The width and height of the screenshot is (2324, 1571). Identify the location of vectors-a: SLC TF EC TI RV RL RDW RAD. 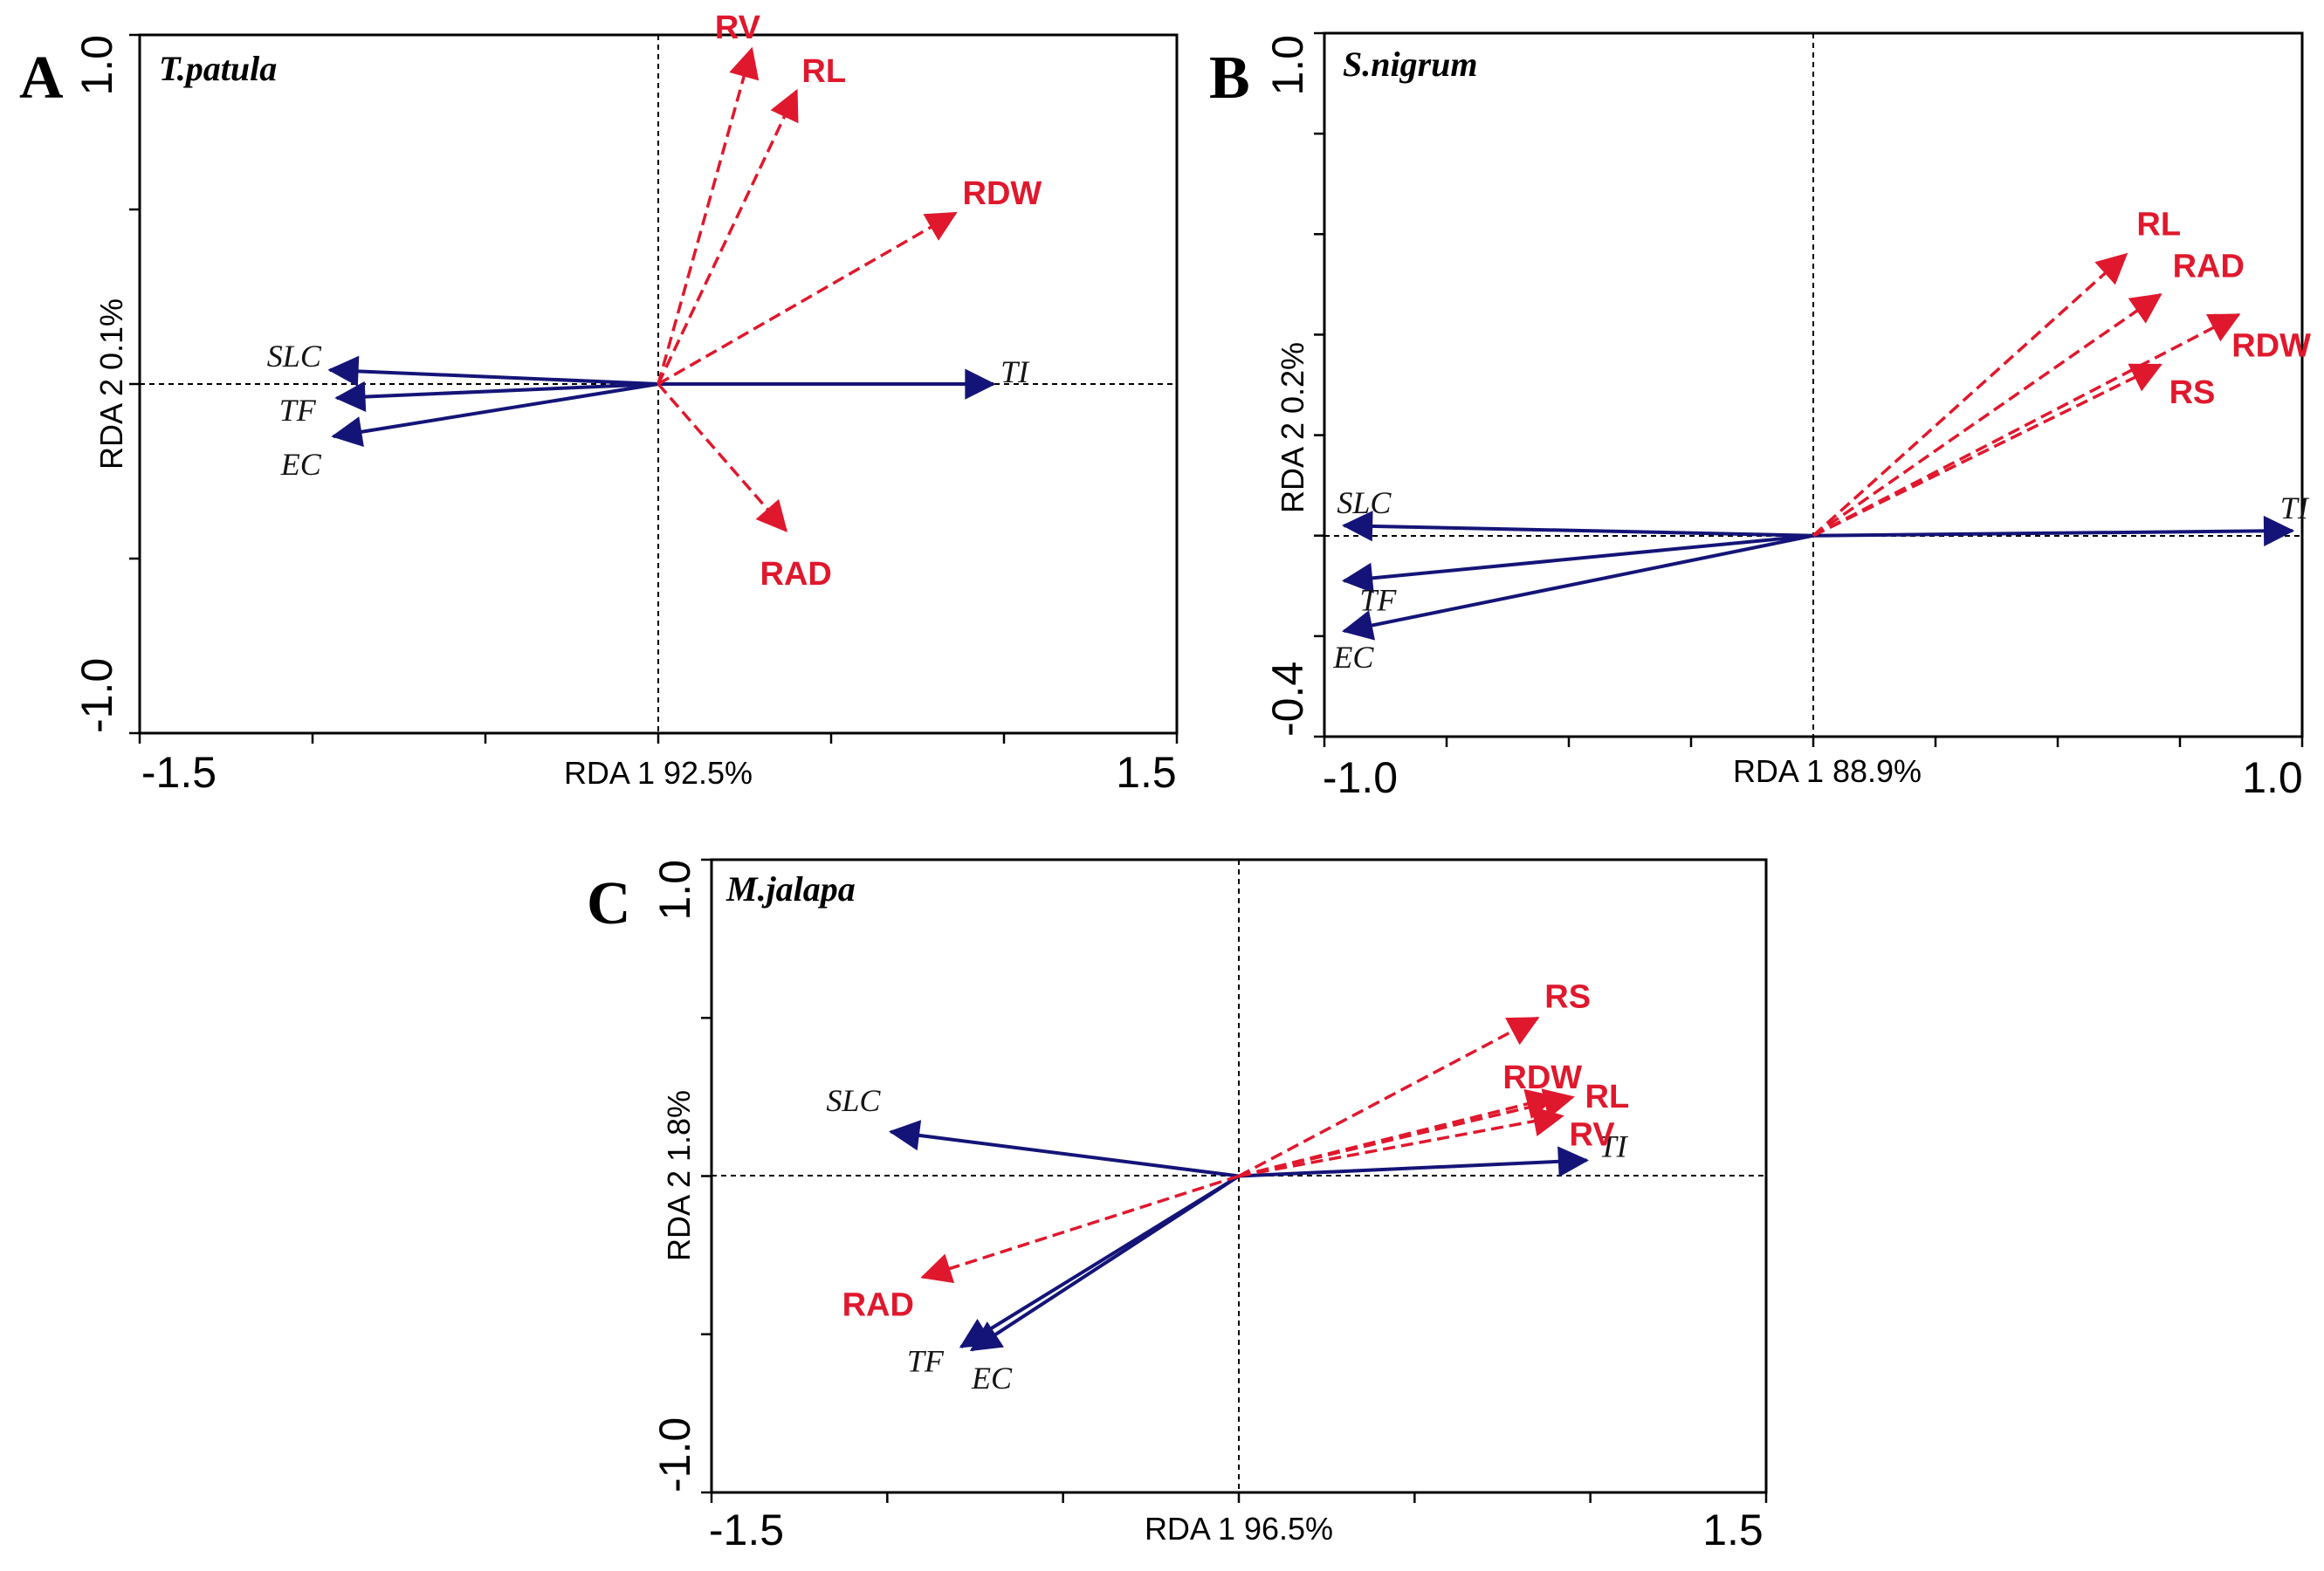
(655, 301).